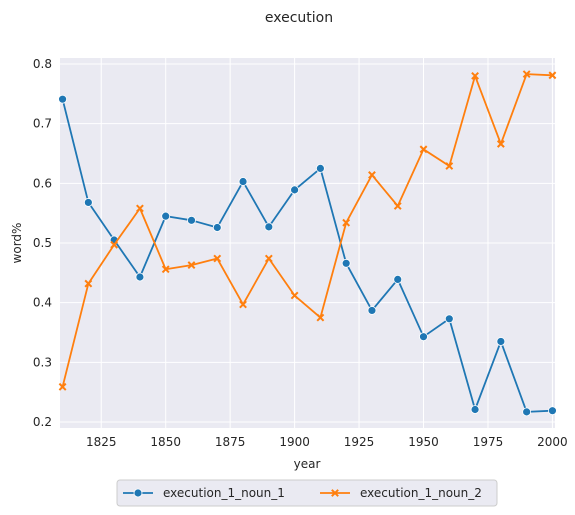 The height and width of the screenshot is (515, 575). I want to click on x-axis-ticks: 1825 1850 1875 1900 1925 1950 1975 2000, so click(327, 442).